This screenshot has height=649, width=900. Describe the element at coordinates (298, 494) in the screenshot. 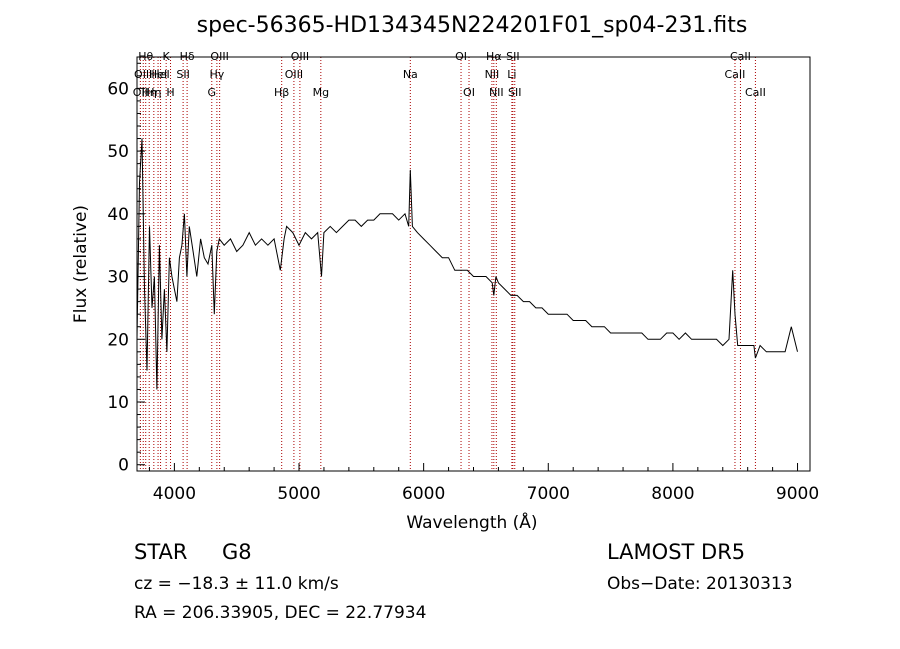

I see `x-tick-label-1: 5000` at that location.